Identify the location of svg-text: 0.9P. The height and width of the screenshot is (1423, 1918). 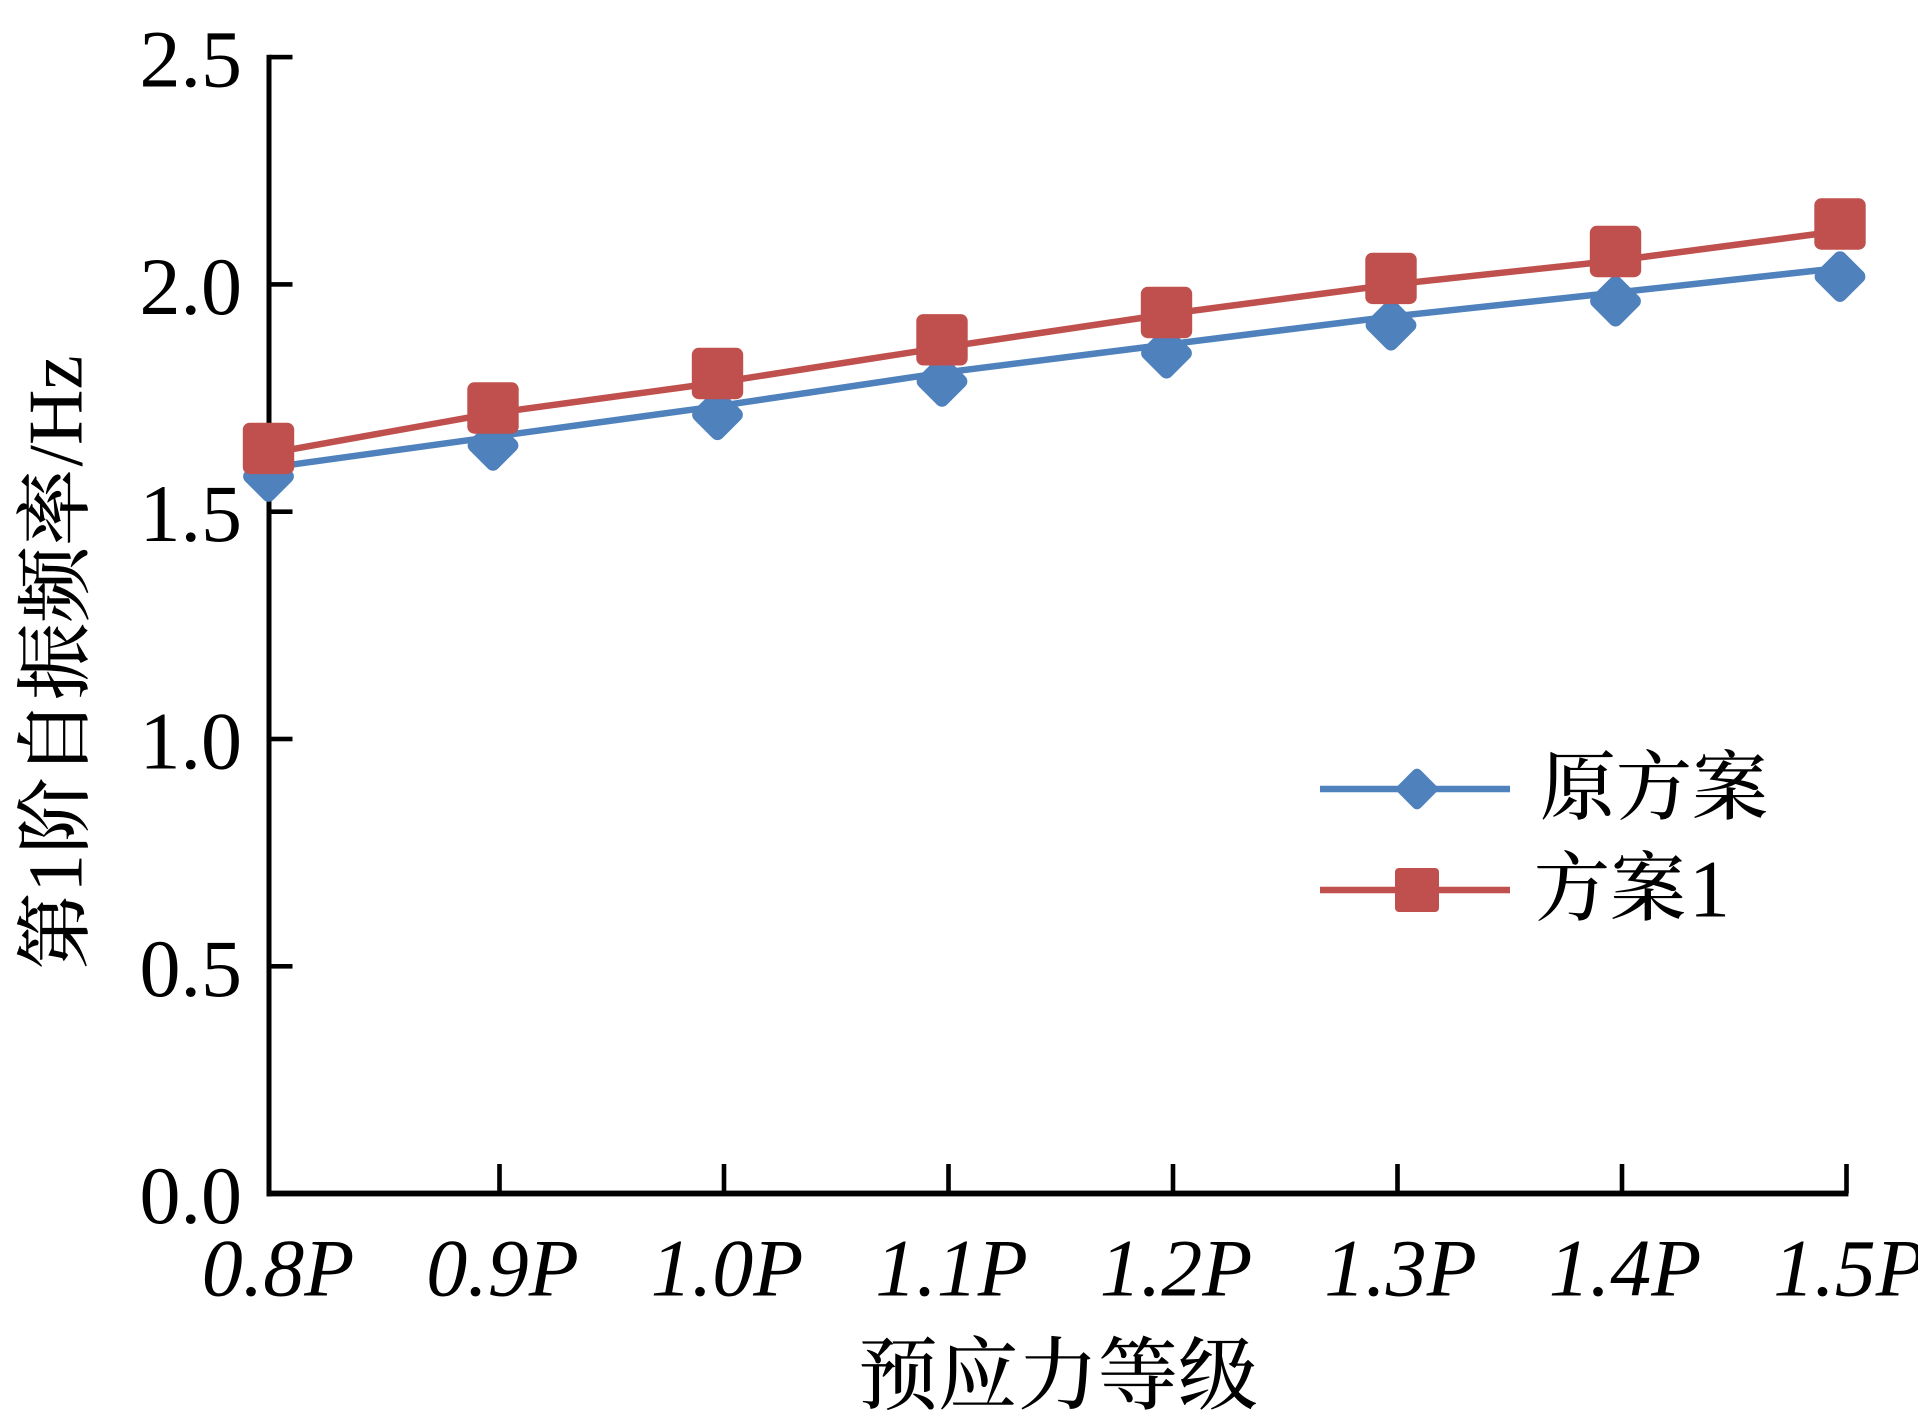
(502, 1268).